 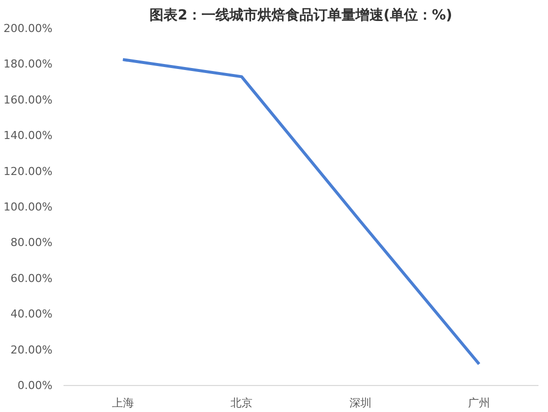 What do you see at coordinates (28, 28) in the screenshot?
I see `y-tick-label: 200.00%` at bounding box center [28, 28].